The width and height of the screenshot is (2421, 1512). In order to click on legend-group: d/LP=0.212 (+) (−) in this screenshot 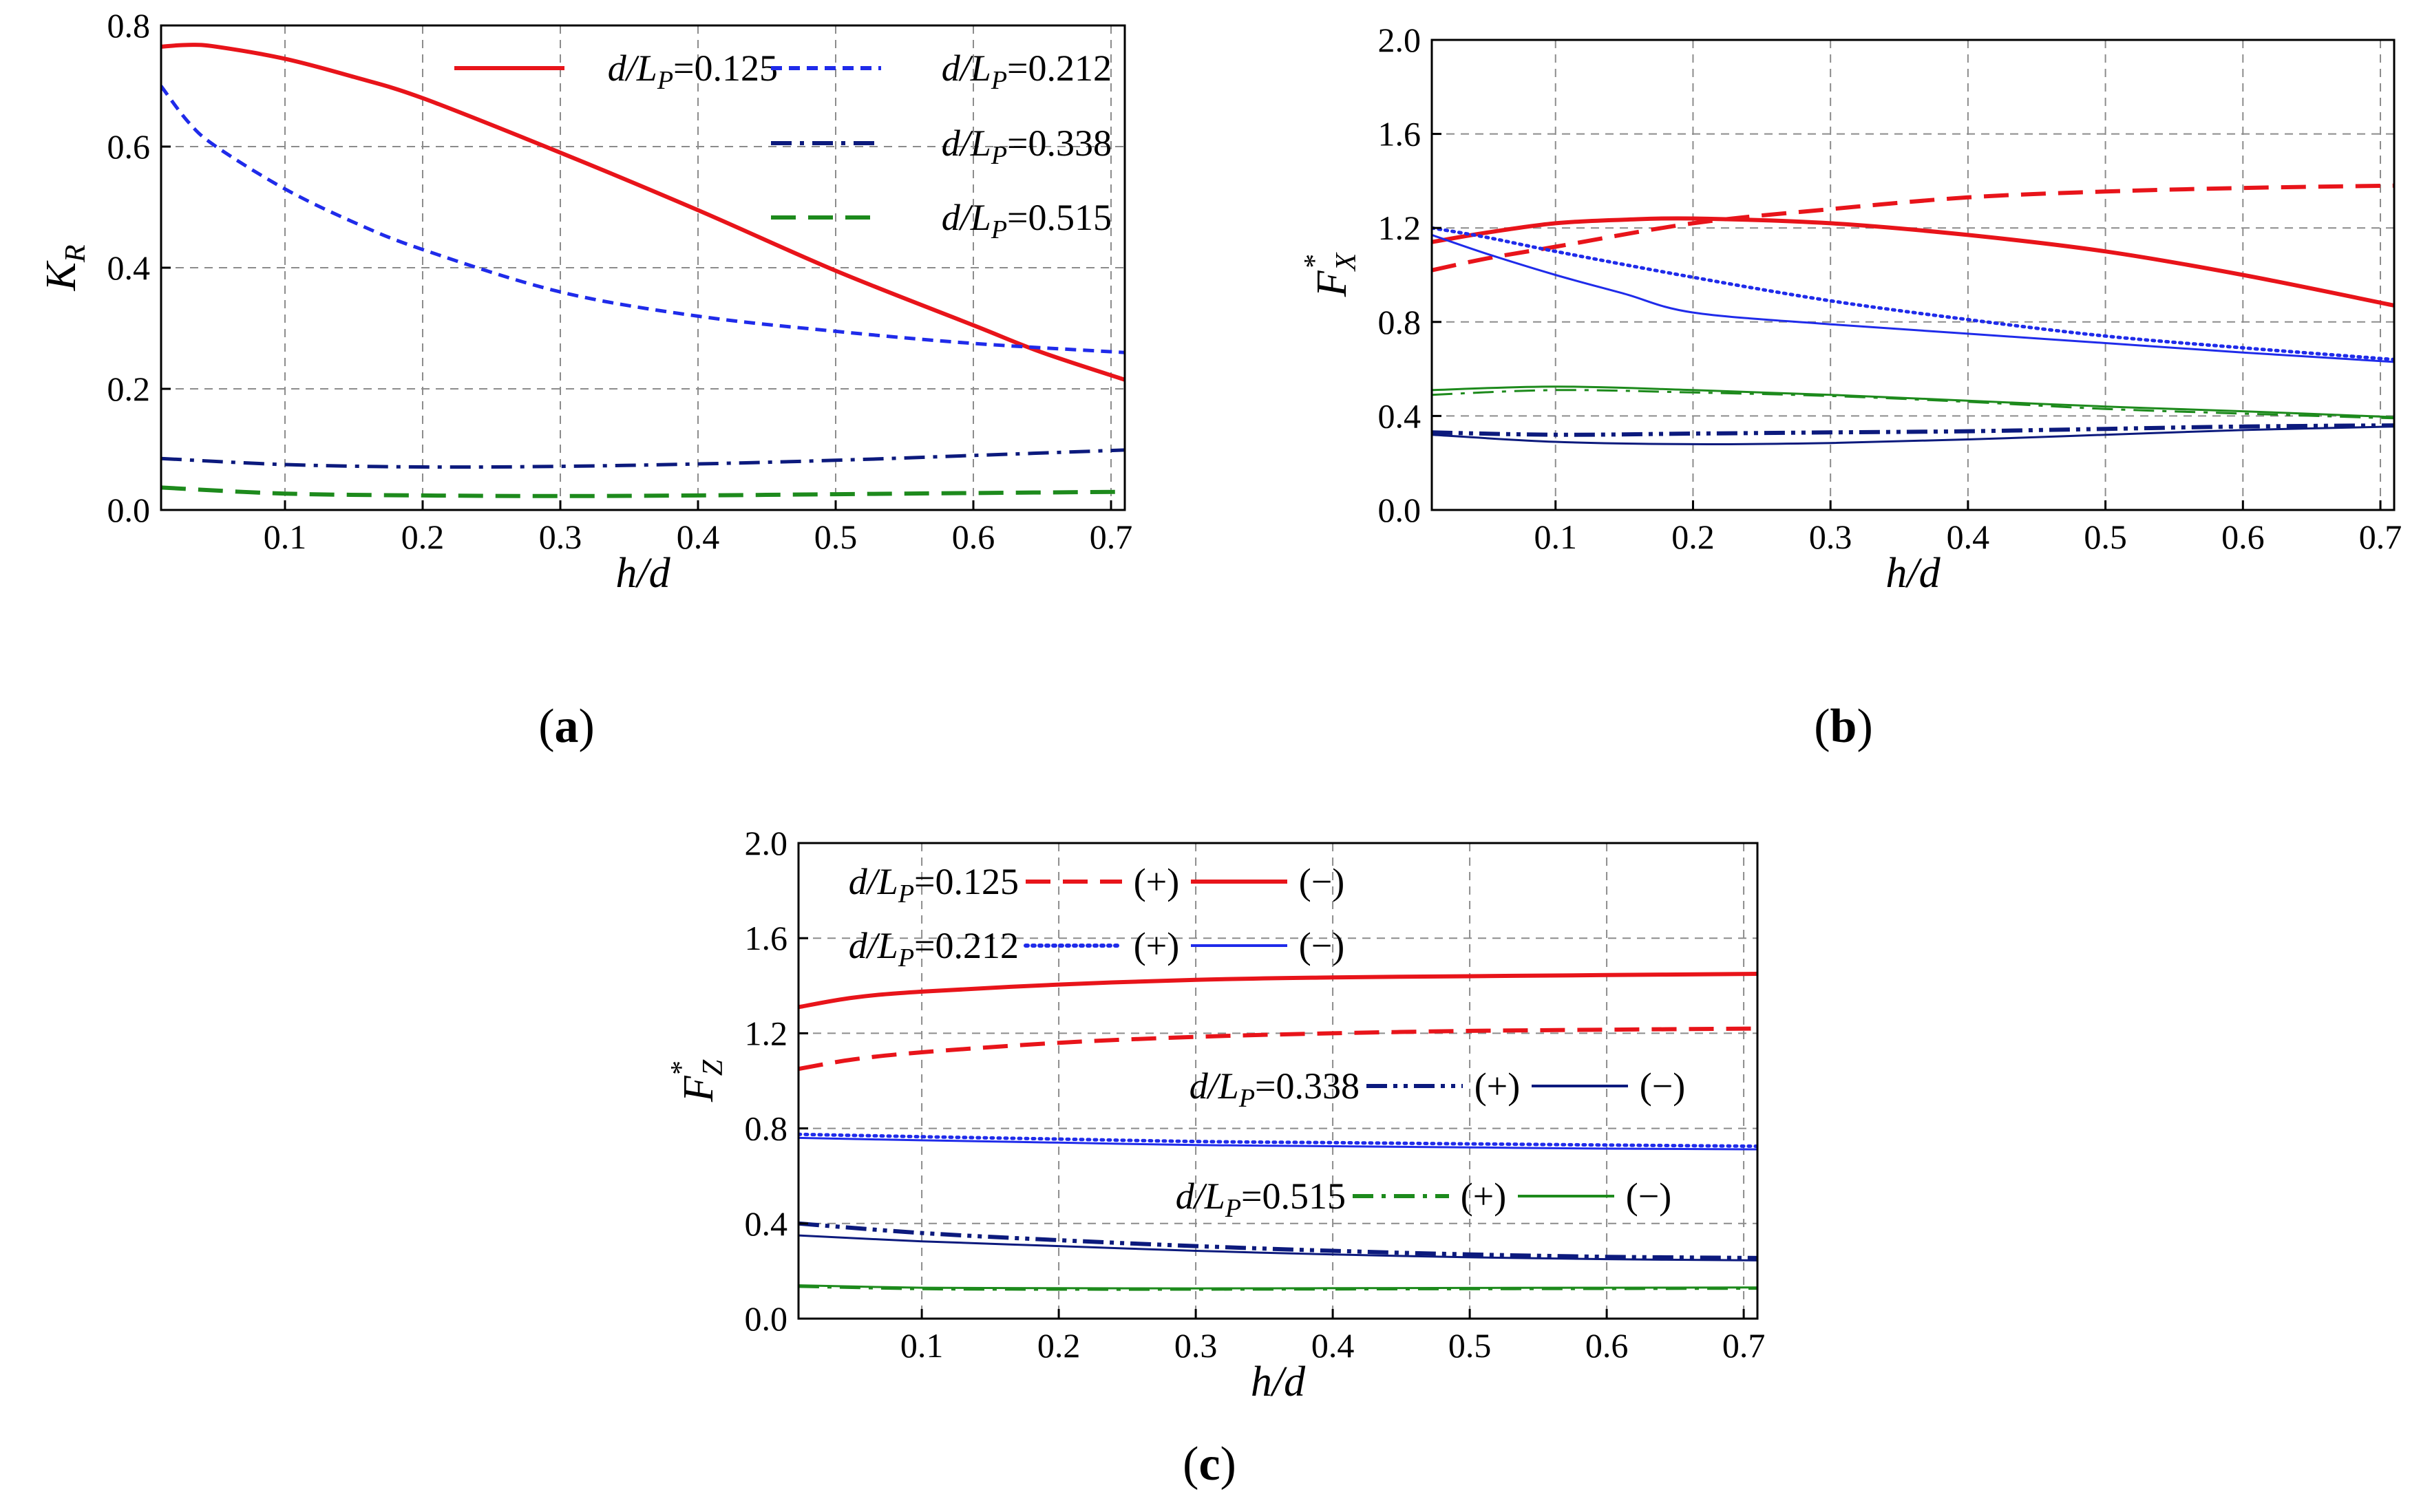, I will do `click(1096, 948)`.